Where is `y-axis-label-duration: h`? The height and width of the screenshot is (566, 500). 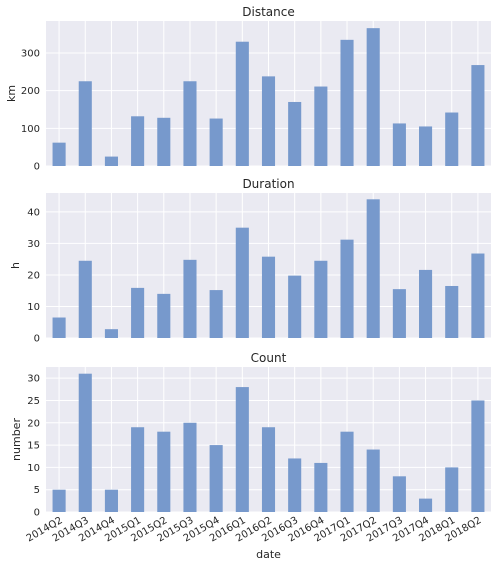
y-axis-label-duration: h is located at coordinates (15, 265).